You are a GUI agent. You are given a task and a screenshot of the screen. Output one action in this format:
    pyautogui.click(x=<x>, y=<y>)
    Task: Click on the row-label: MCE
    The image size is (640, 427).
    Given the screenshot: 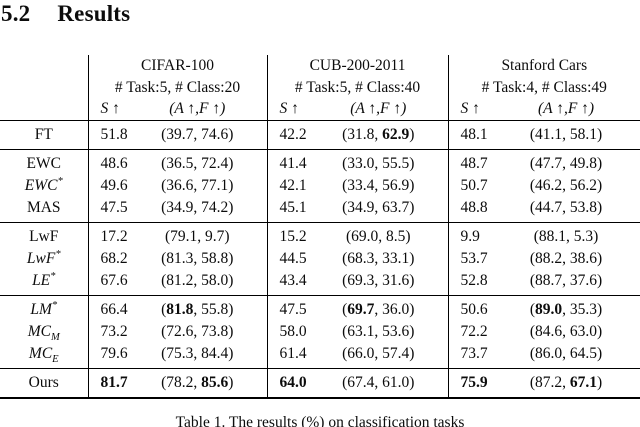 What is the action you would take?
    pyautogui.click(x=44, y=355)
    